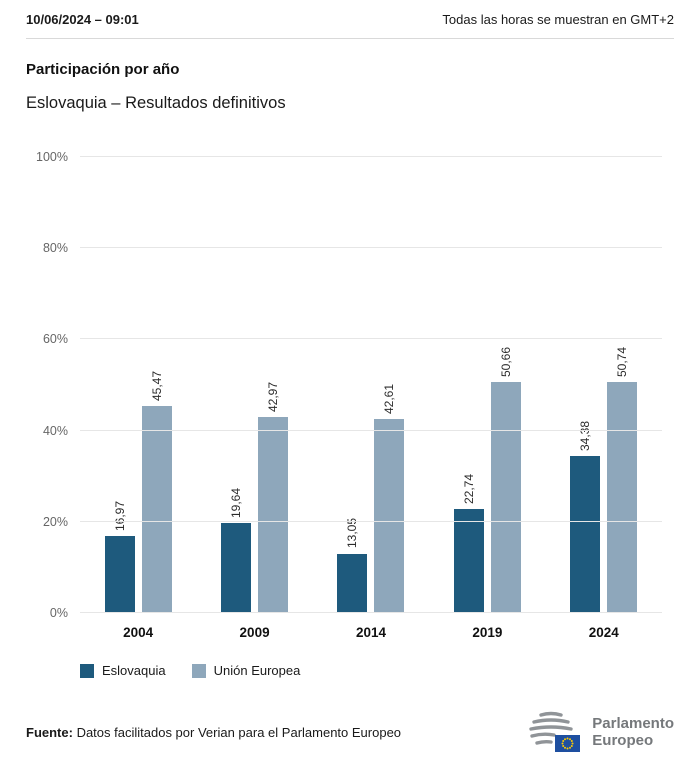  I want to click on legend-item-unión-europea: Unión Europea, so click(246, 670).